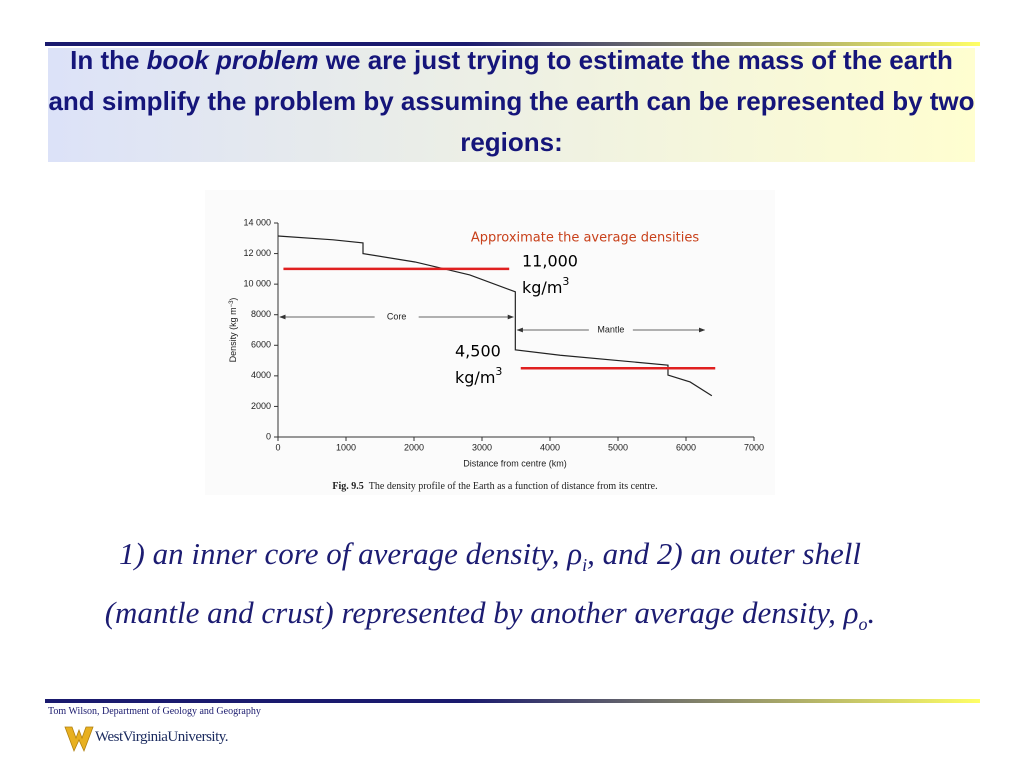 This screenshot has height=768, width=1024. Describe the element at coordinates (233, 334) in the screenshot. I see `y-label-text: Density (kg m` at that location.